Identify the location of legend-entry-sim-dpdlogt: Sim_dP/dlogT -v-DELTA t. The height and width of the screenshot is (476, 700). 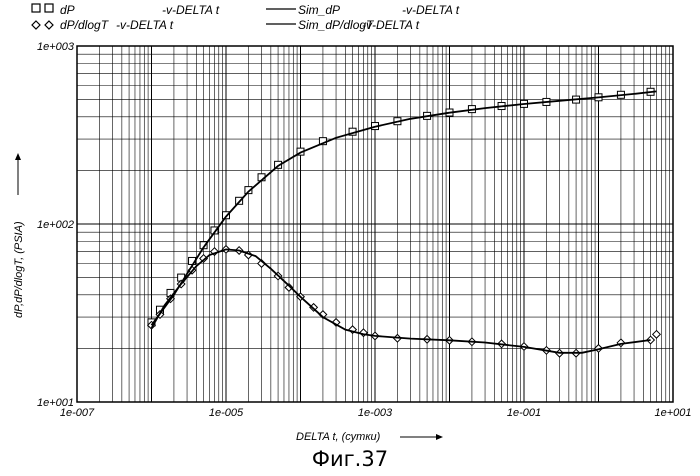
(343, 25).